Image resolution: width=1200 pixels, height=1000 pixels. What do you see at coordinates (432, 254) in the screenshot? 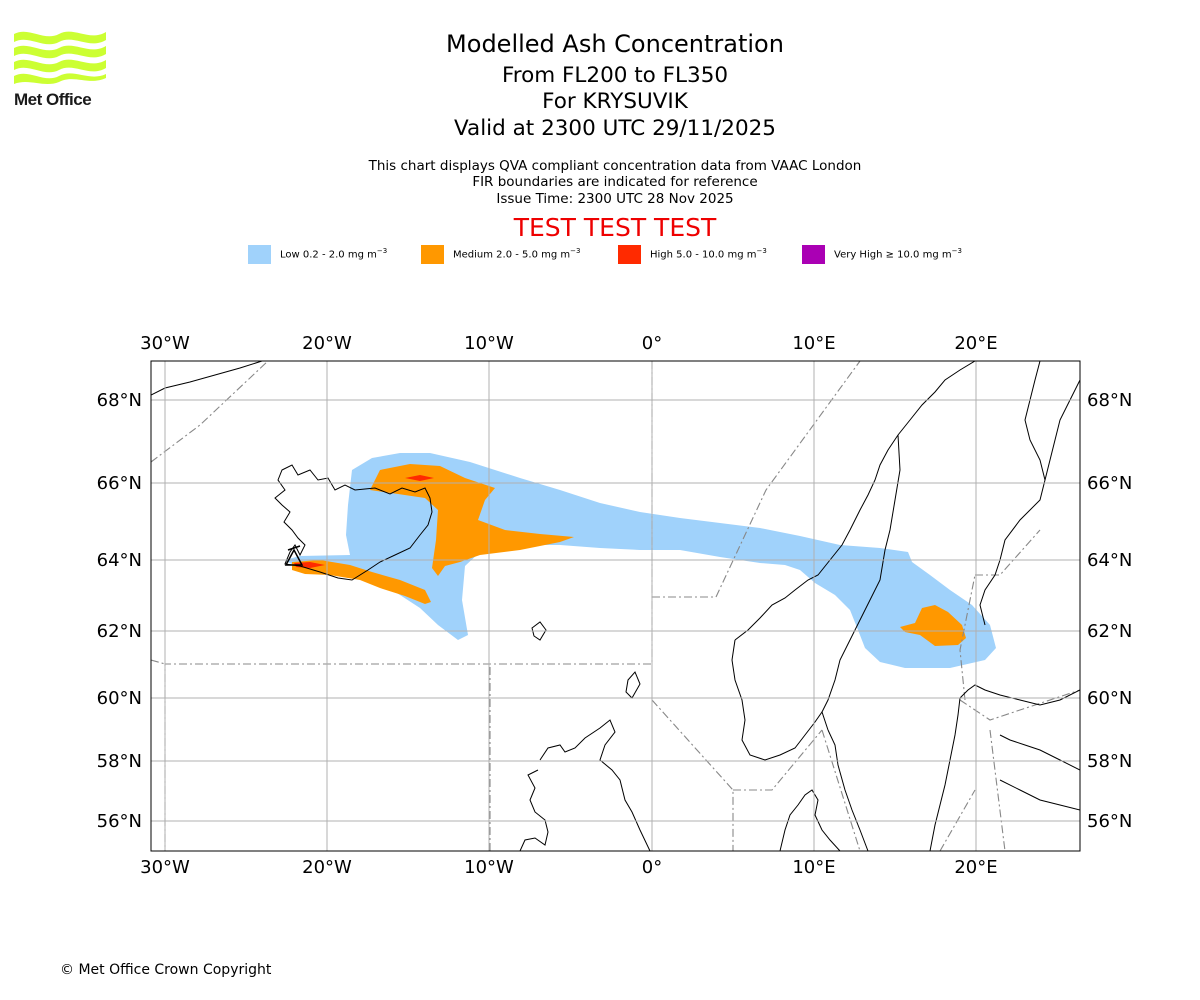
I see `legend-swatch-medium` at bounding box center [432, 254].